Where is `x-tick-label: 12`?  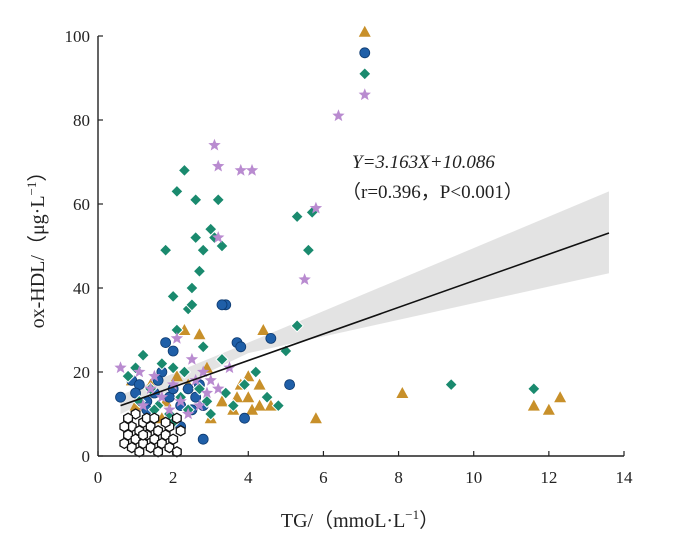 x-tick-label: 12 is located at coordinates (548, 477).